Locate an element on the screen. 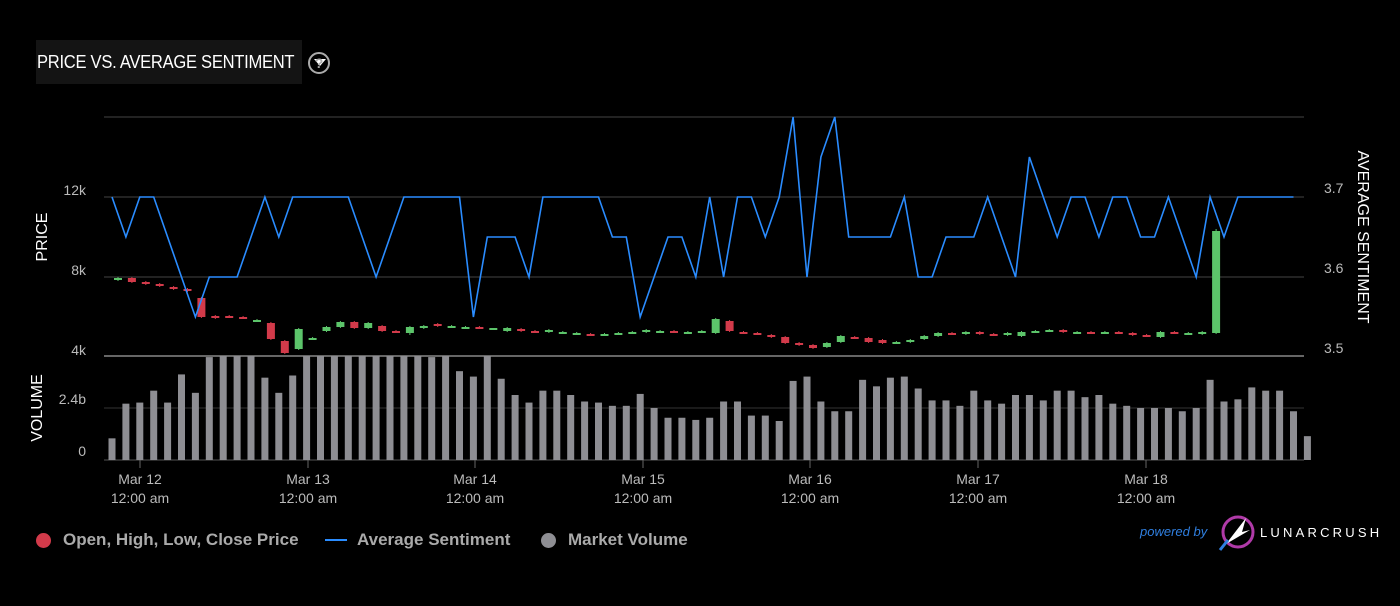 This screenshot has width=1400, height=606. chart-selector: PRICE VS. AVERAGE SENTIMENT is located at coordinates (181, 62).